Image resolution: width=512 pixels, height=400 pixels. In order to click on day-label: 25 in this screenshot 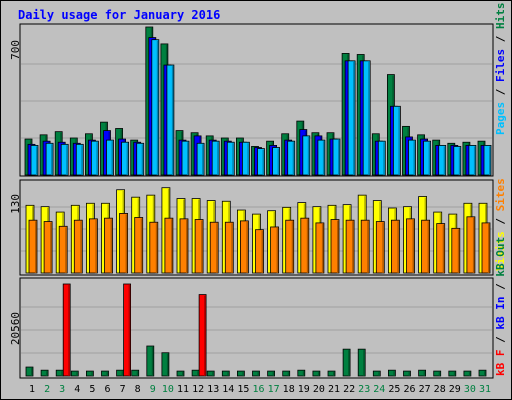, I will do `click(394, 389)`.